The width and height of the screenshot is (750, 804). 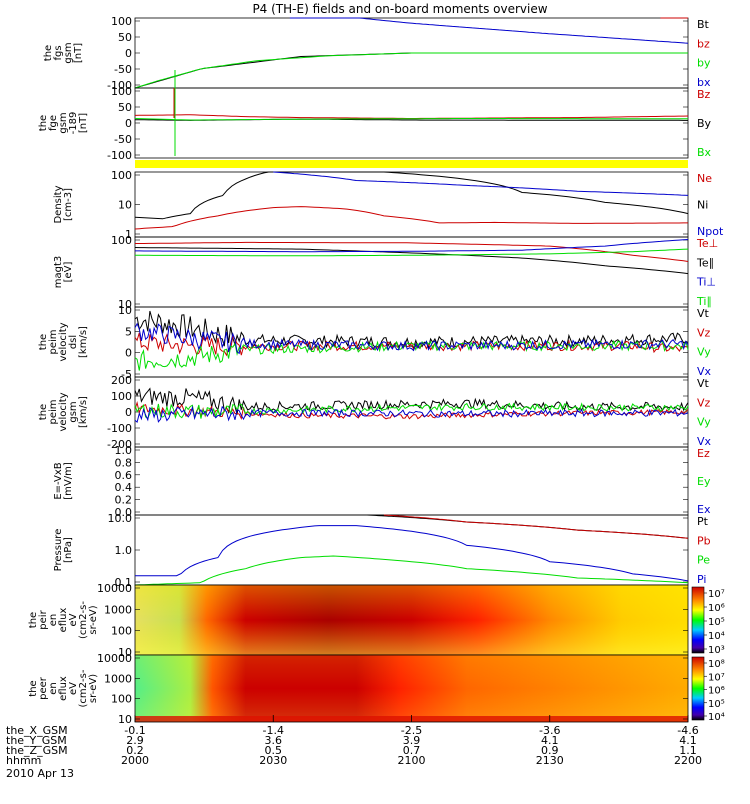 I want to click on legend-density-Ni: Ni, so click(x=702, y=205).